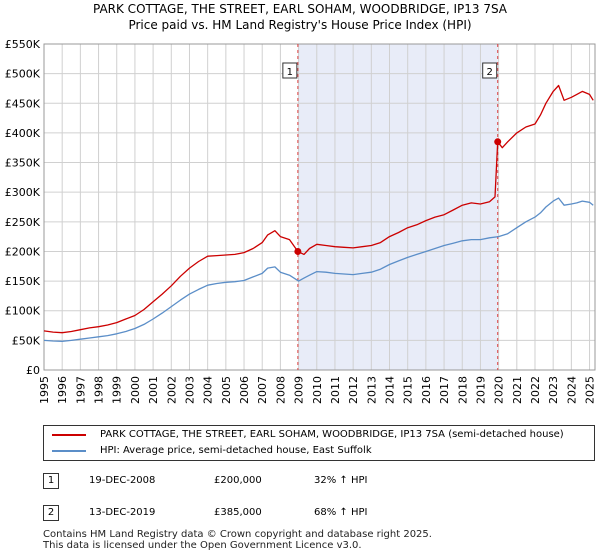 This screenshot has width=600, height=560. I want to click on transaction-hpi-change: 32% ↑ HPI, so click(341, 480).